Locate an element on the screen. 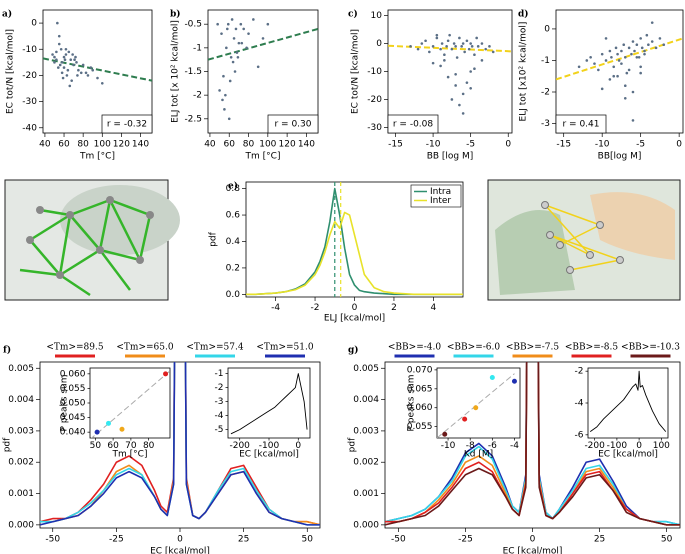  y-tick-label: 0 is located at coordinates (379, 44).